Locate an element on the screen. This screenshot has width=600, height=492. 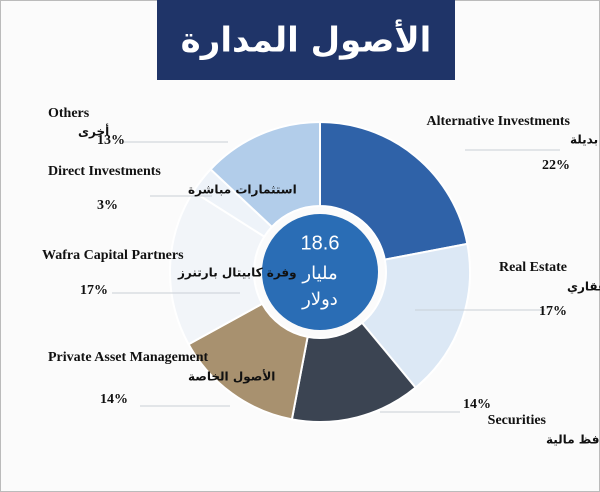
center-unit: مليار is located at coordinates (319, 273).